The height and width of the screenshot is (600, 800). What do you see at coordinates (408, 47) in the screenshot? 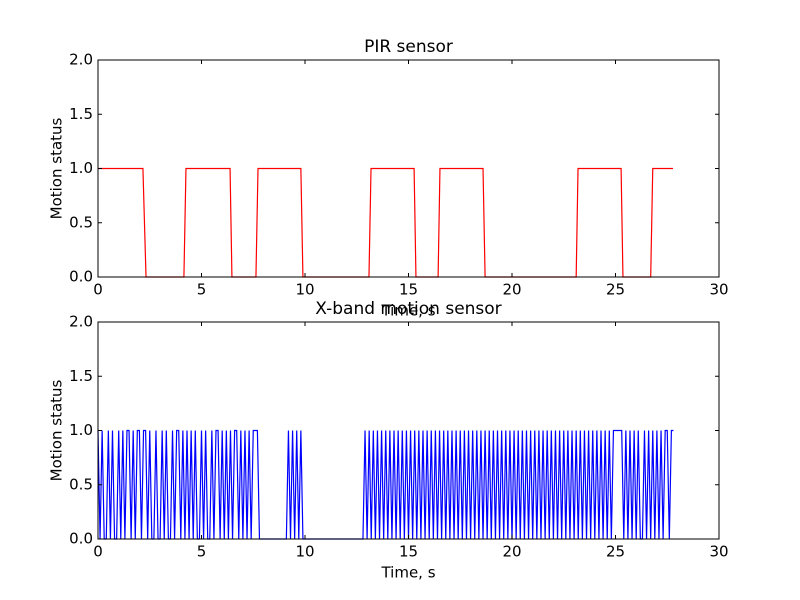
I see `chart-title: PIR sensor` at bounding box center [408, 47].